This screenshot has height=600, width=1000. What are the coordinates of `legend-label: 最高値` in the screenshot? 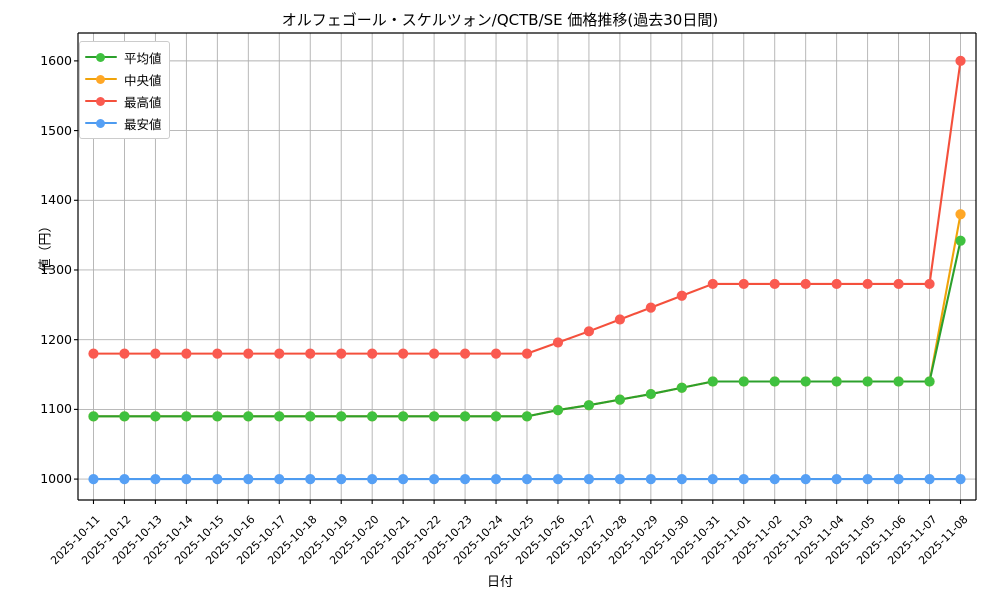 It's located at (143, 102).